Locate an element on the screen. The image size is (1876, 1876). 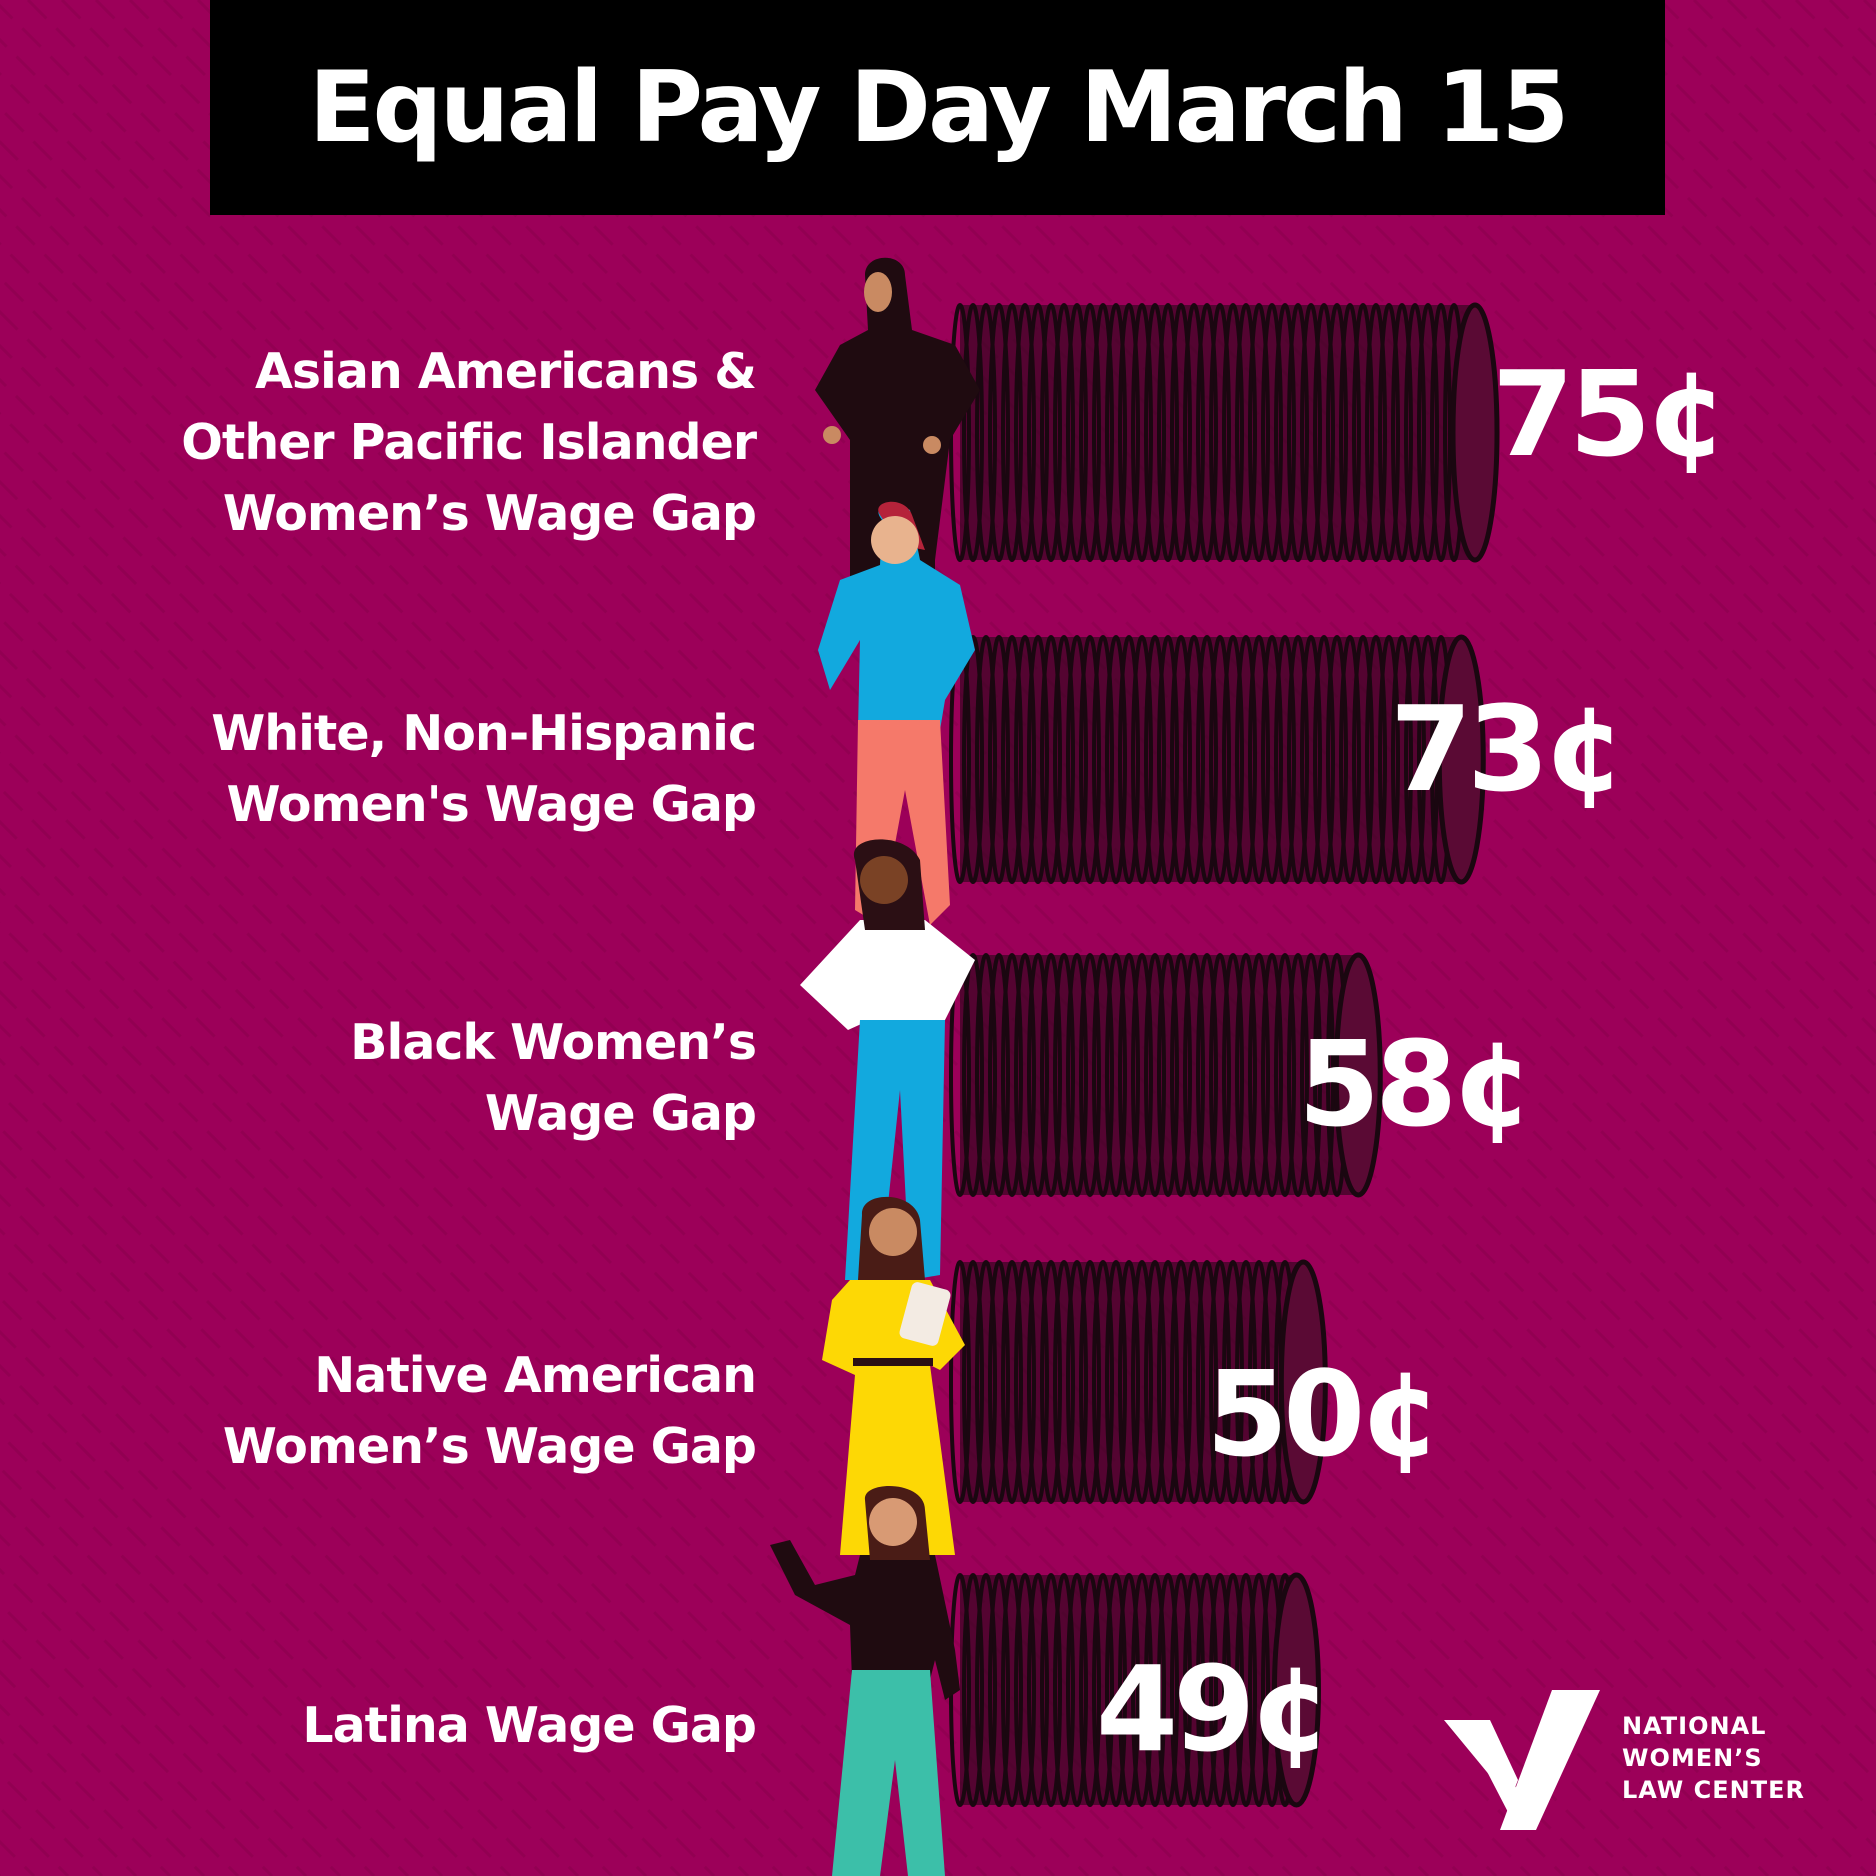
category-label-line: Other Pacific Islander is located at coordinates (469, 442).